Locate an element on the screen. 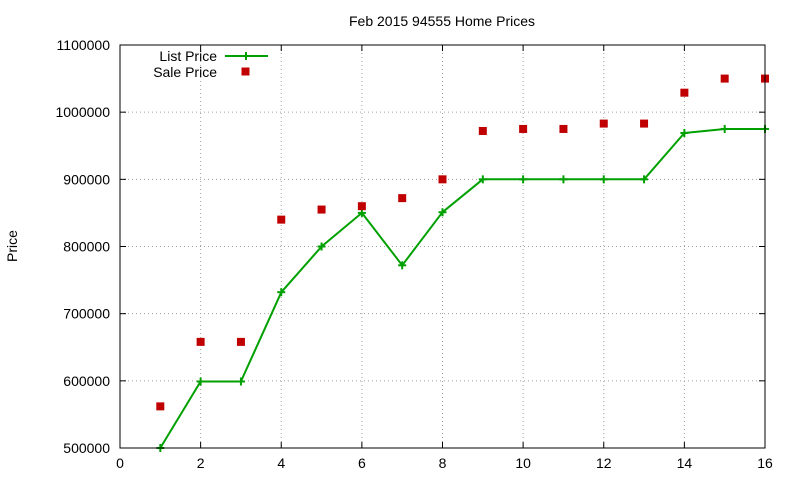 The width and height of the screenshot is (800, 480). legend-plus-mark is located at coordinates (246, 56).